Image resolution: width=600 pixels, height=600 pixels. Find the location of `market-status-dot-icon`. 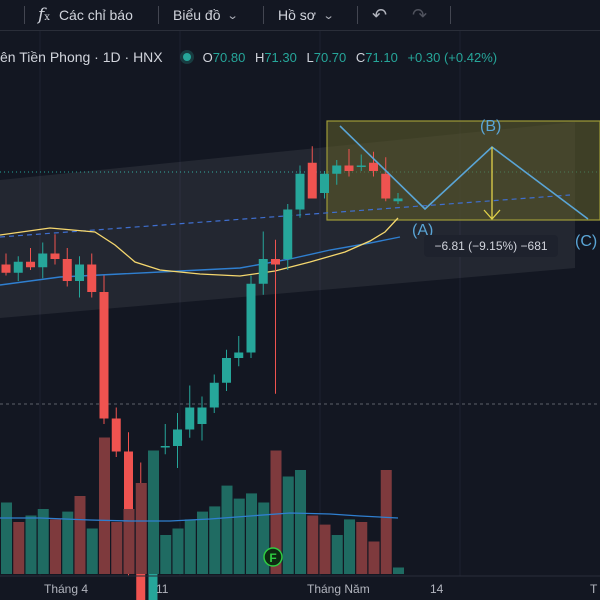

market-status-dot-icon is located at coordinates (186, 57).